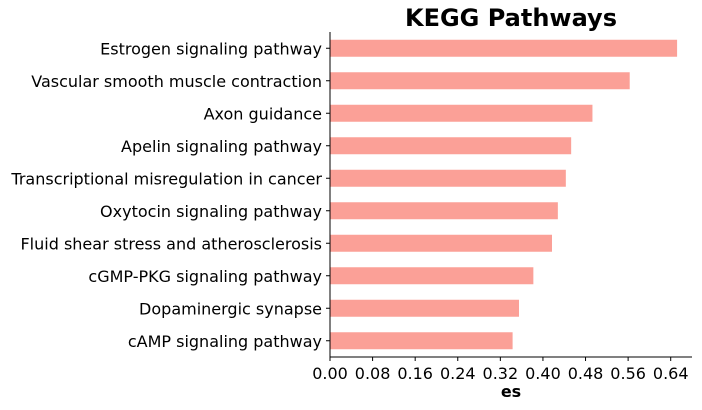 This screenshot has width=702, height=410. What do you see at coordinates (171, 243) in the screenshot?
I see `category-label: Fluid shear stress and atherosclerosis` at bounding box center [171, 243].